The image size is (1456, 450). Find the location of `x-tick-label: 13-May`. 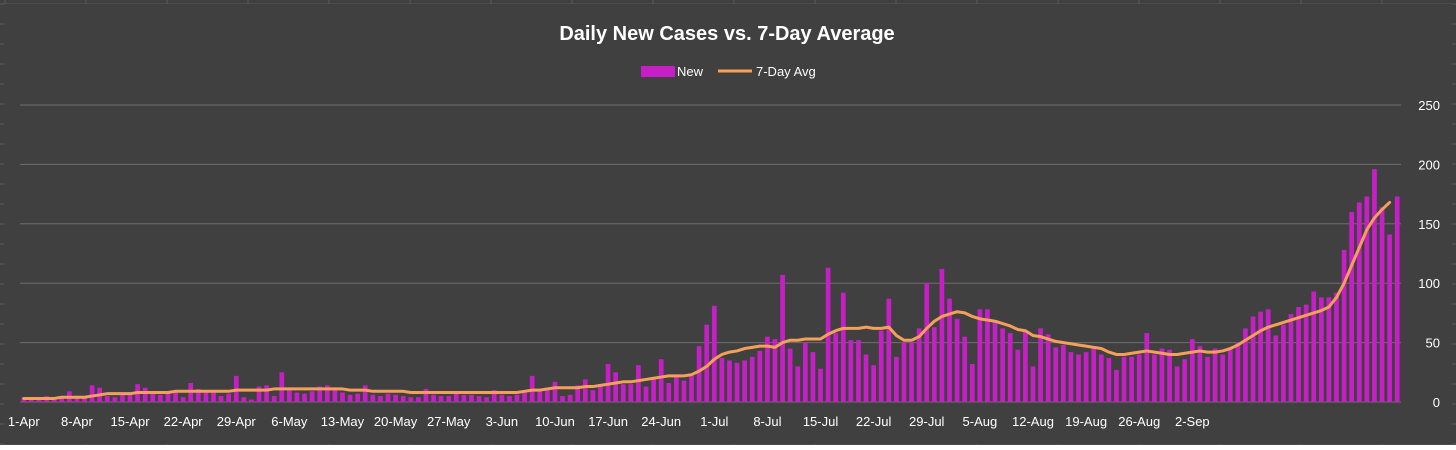

x-tick-label: 13-May is located at coordinates (343, 421).